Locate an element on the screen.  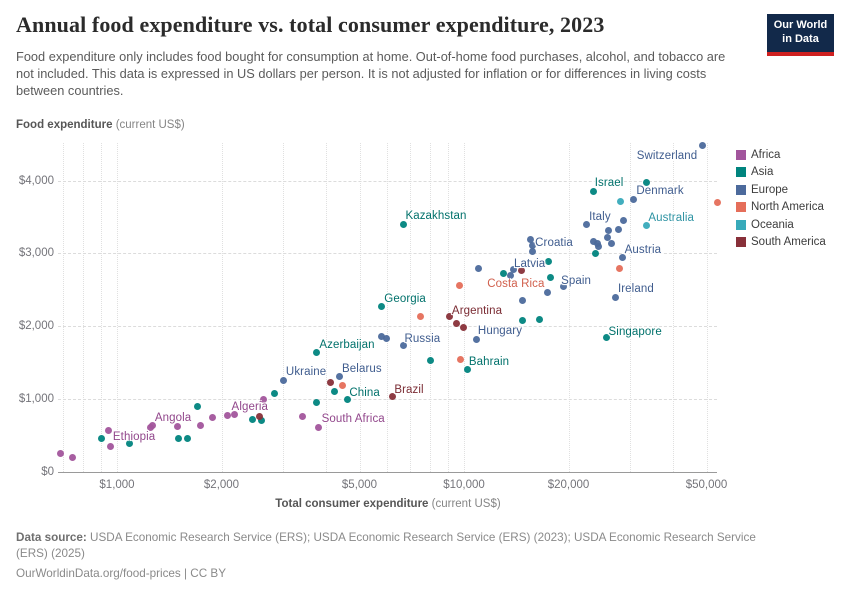
data-point-kazakhstan is located at coordinates (403, 224).